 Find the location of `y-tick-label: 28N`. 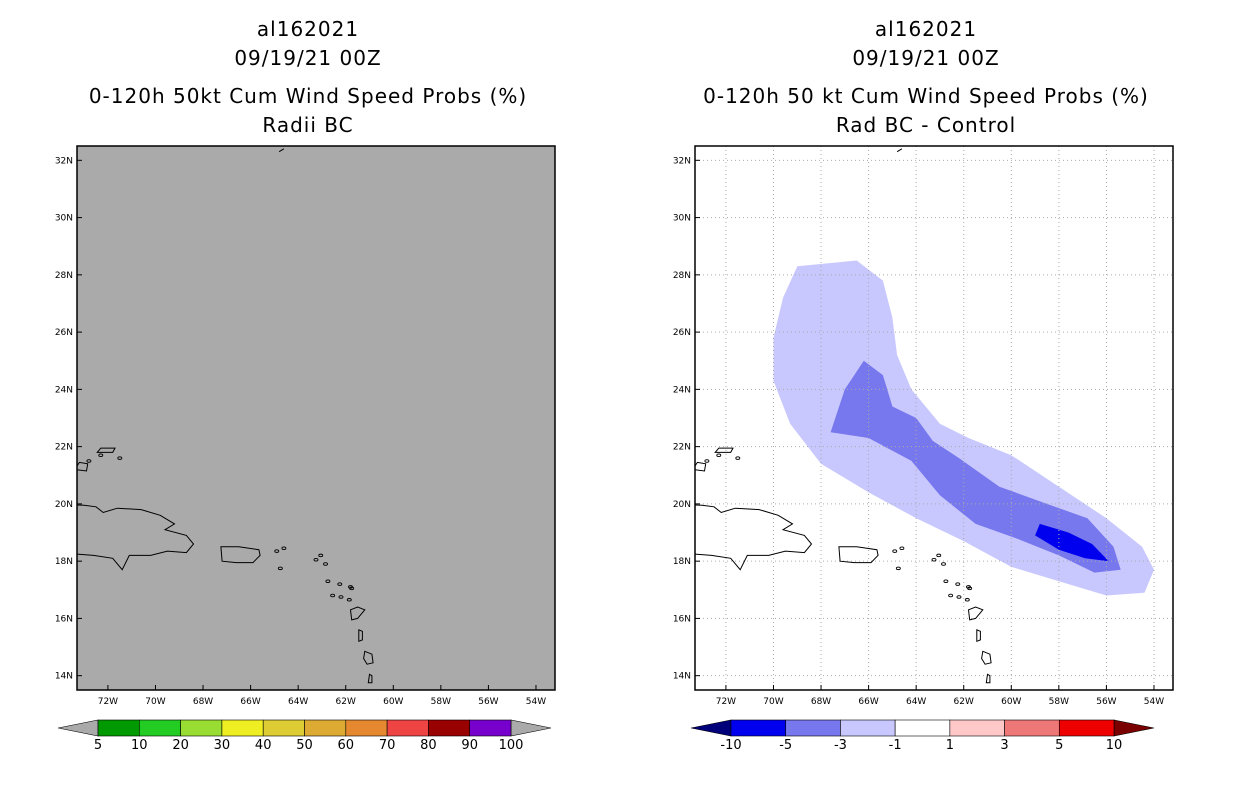

y-tick-label: 28N is located at coordinates (64, 276).